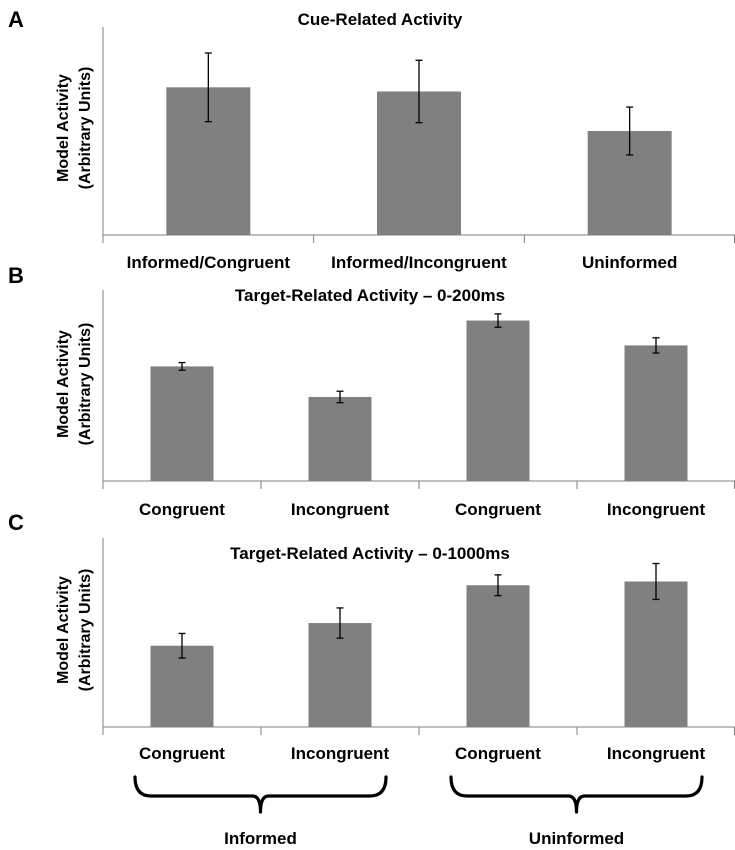 Image resolution: width=735 pixels, height=850 pixels. I want to click on y-axis-label-a: Model Activity (Arbitrary Units), so click(74, 128).